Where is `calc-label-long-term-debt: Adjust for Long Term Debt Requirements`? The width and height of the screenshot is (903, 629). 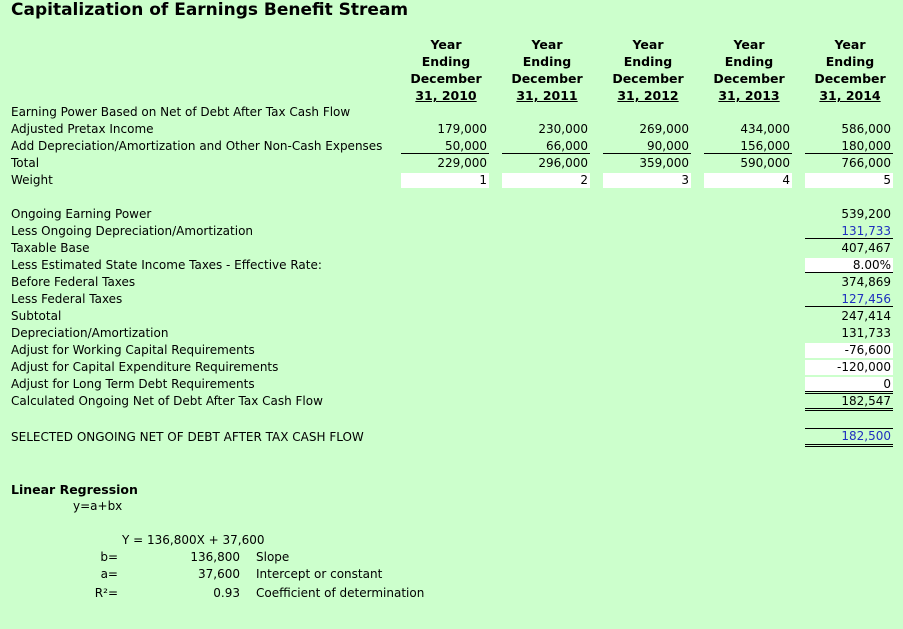 calc-label-long-term-debt: Adjust for Long Term Debt Requirements is located at coordinates (133, 384).